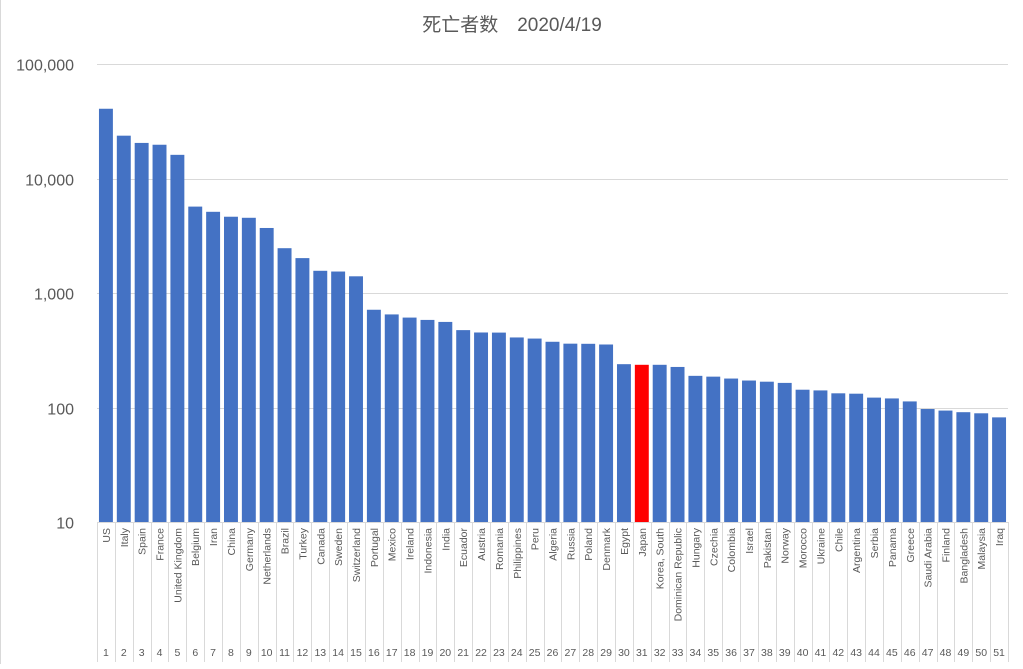 The width and height of the screenshot is (1023, 669). Describe the element at coordinates (606, 433) in the screenshot. I see `bar-denmark` at that location.